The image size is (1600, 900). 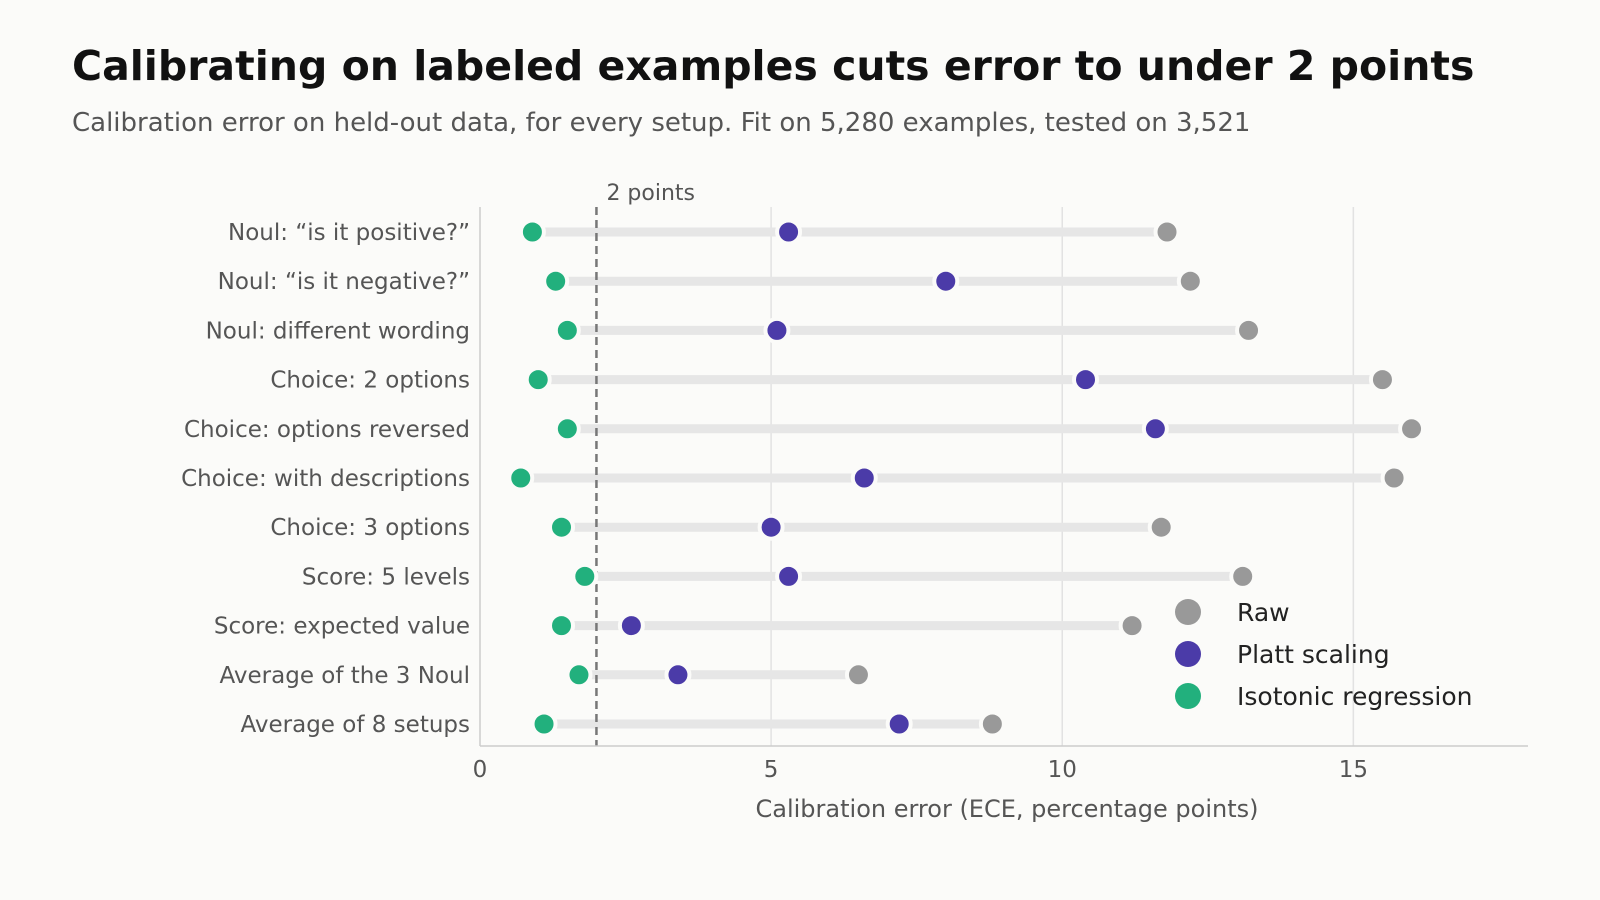 What do you see at coordinates (1188, 696) in the screenshot?
I see `legend-marker-isotonic` at bounding box center [1188, 696].